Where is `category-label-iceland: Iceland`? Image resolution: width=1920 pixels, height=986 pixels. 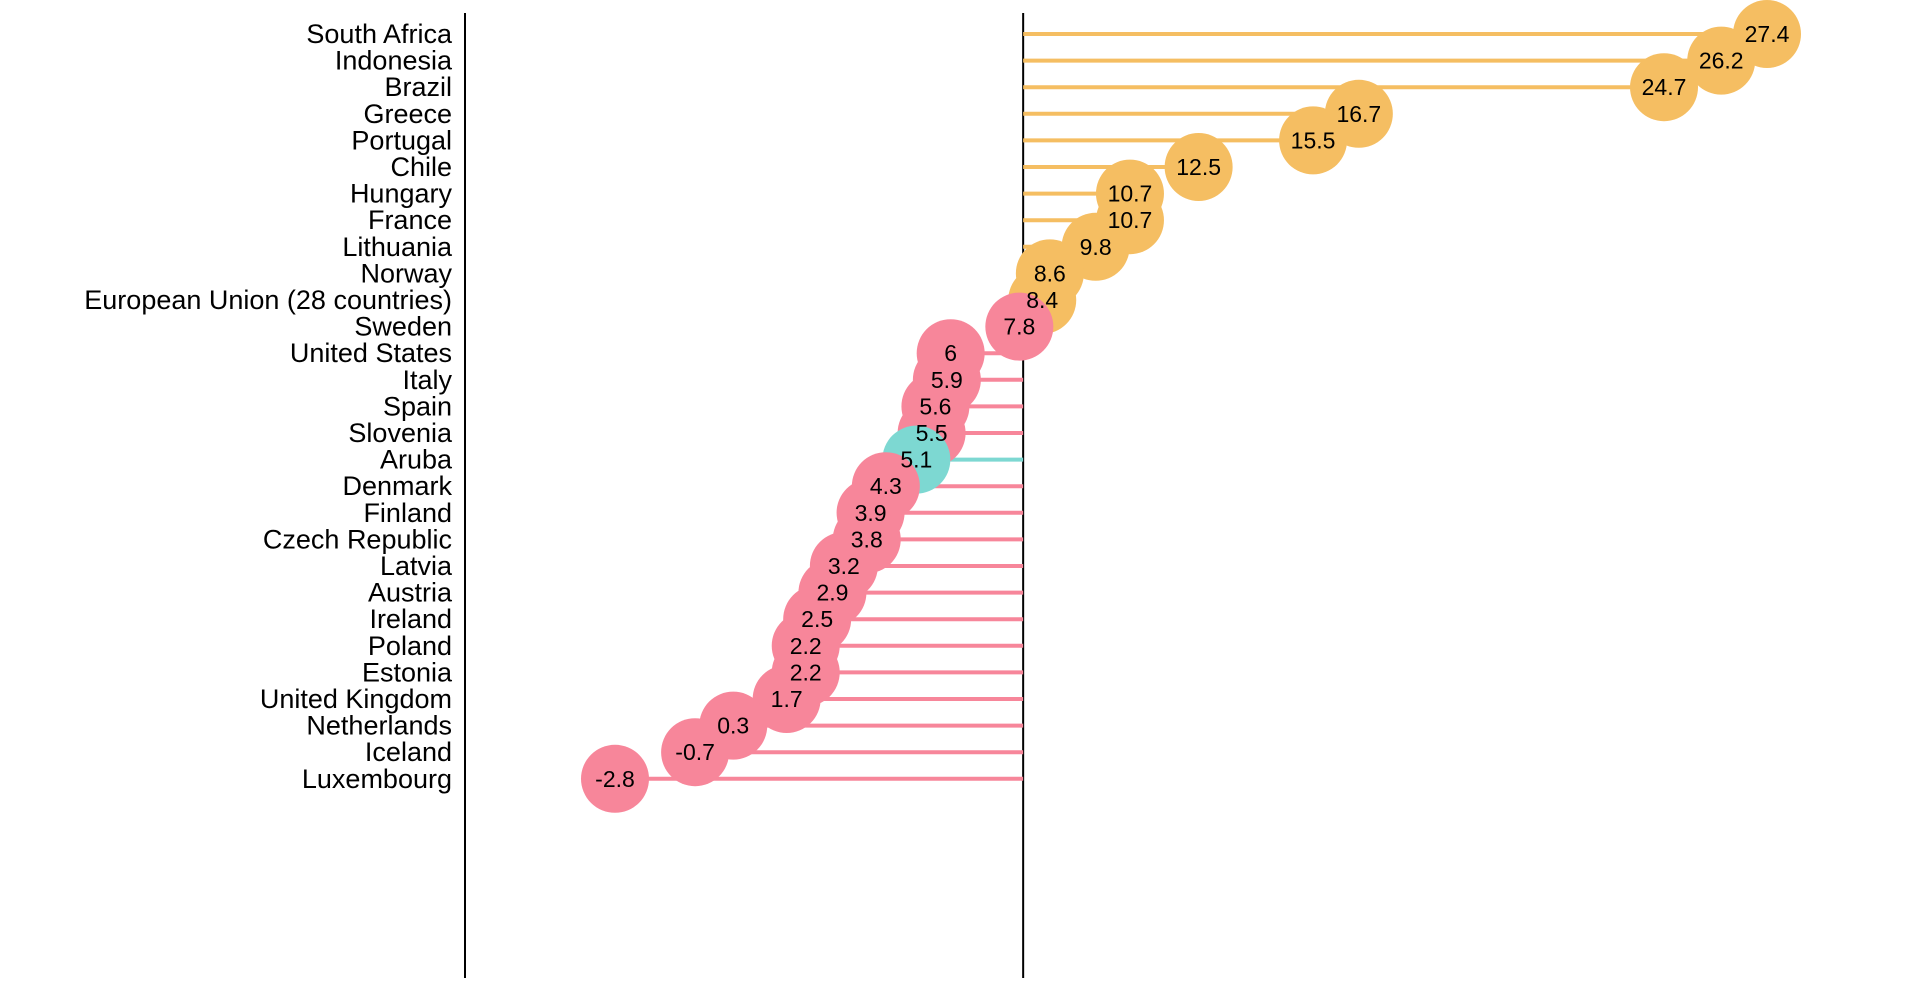
category-label-iceland: Iceland is located at coordinates (408, 752).